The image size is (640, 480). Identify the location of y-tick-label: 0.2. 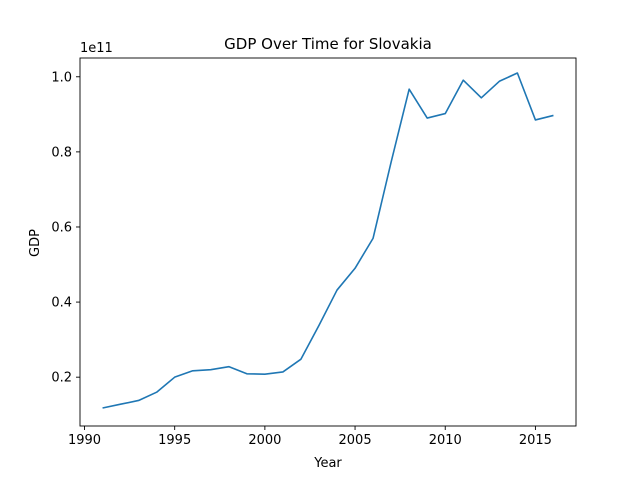
(61, 378).